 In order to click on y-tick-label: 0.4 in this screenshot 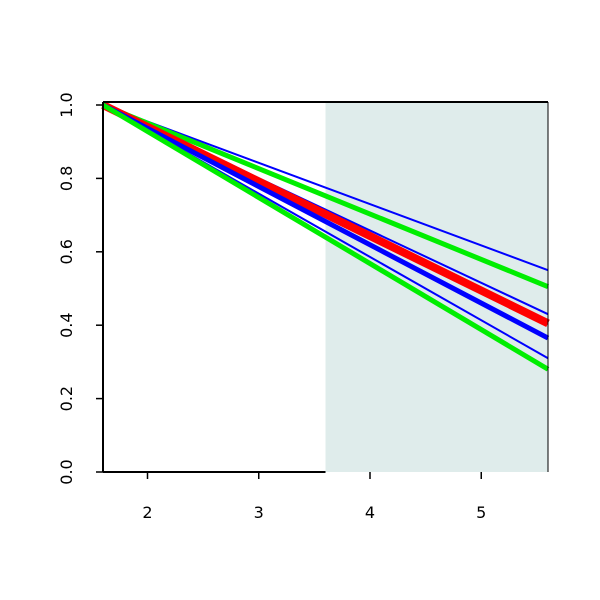, I will do `click(66, 324)`.